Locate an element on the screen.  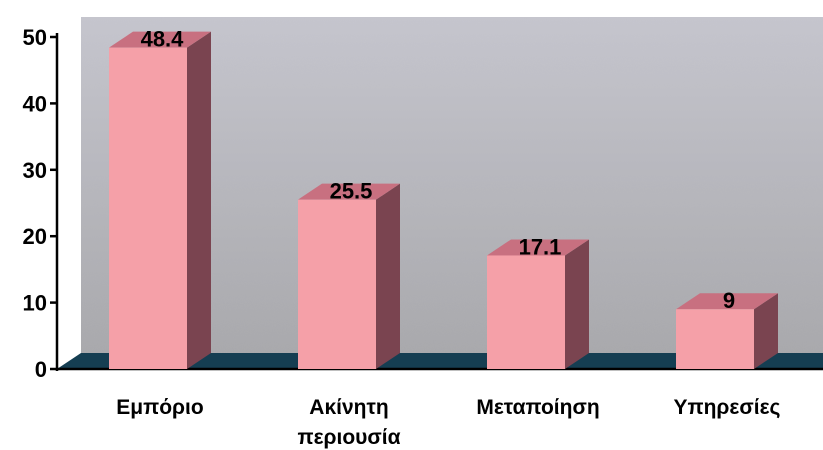
category-label: Υπηρεσίες is located at coordinates (727, 407).